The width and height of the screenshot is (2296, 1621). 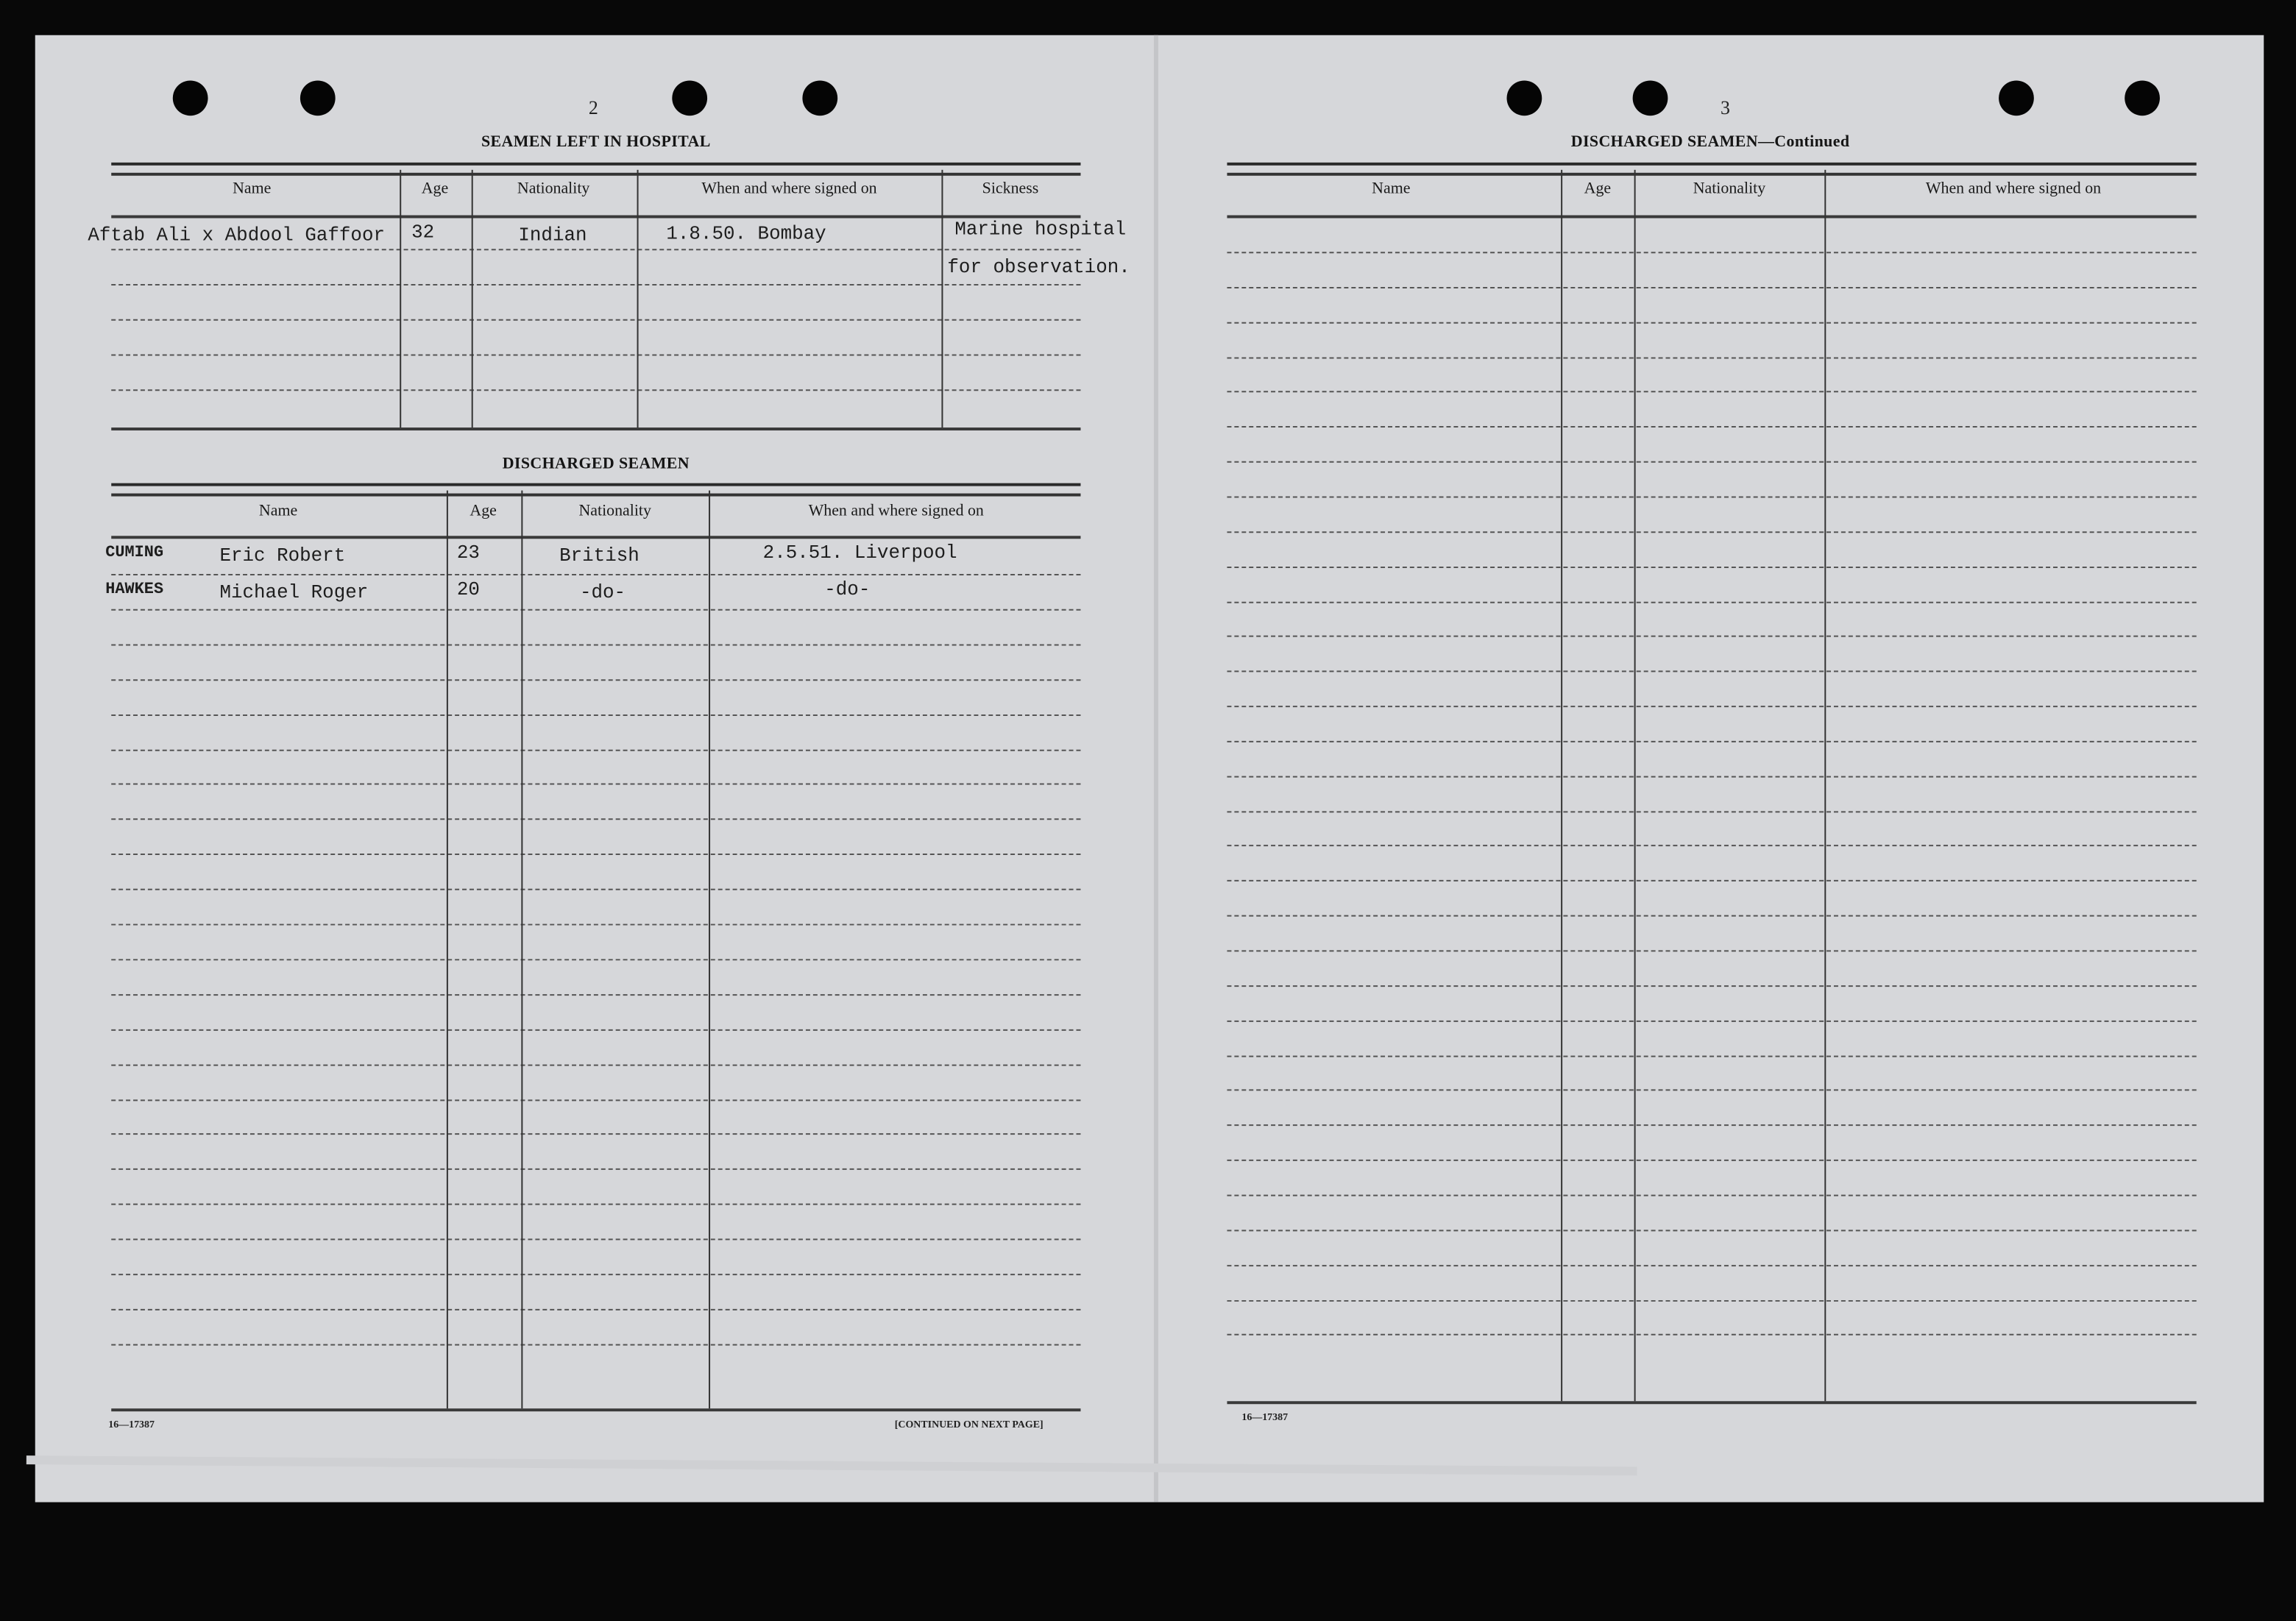 I want to click on seaman-age: 23, so click(x=468, y=553).